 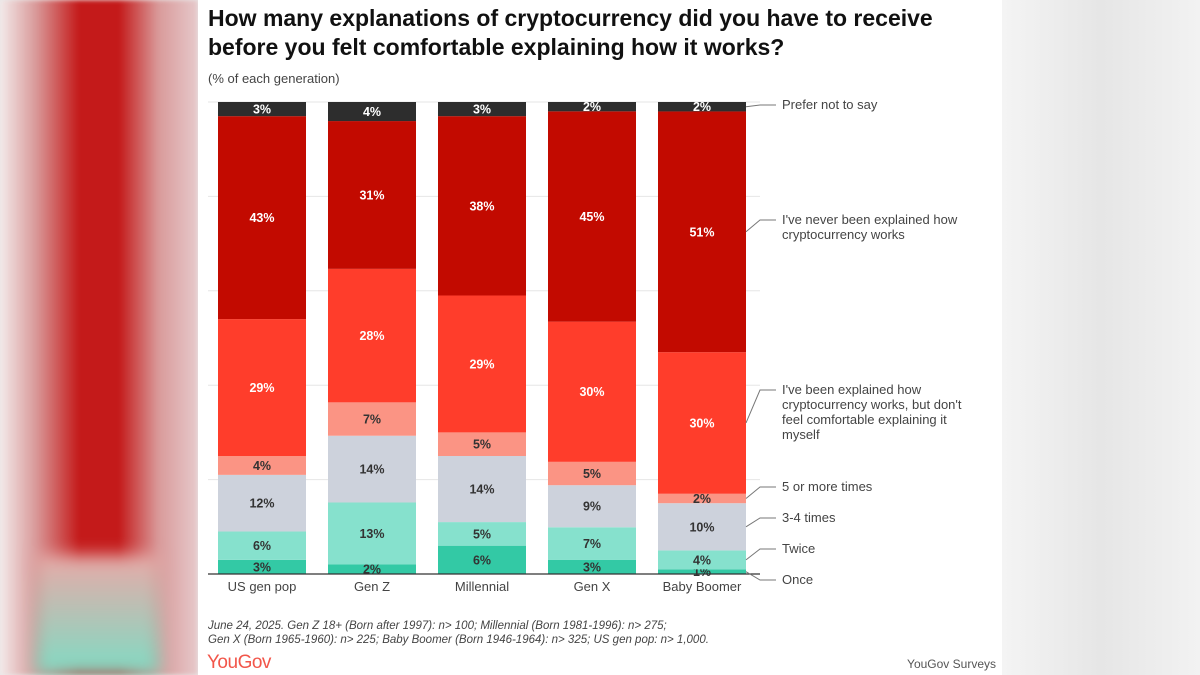 What do you see at coordinates (827, 486) in the screenshot?
I see `legend-label: 5 or more times` at bounding box center [827, 486].